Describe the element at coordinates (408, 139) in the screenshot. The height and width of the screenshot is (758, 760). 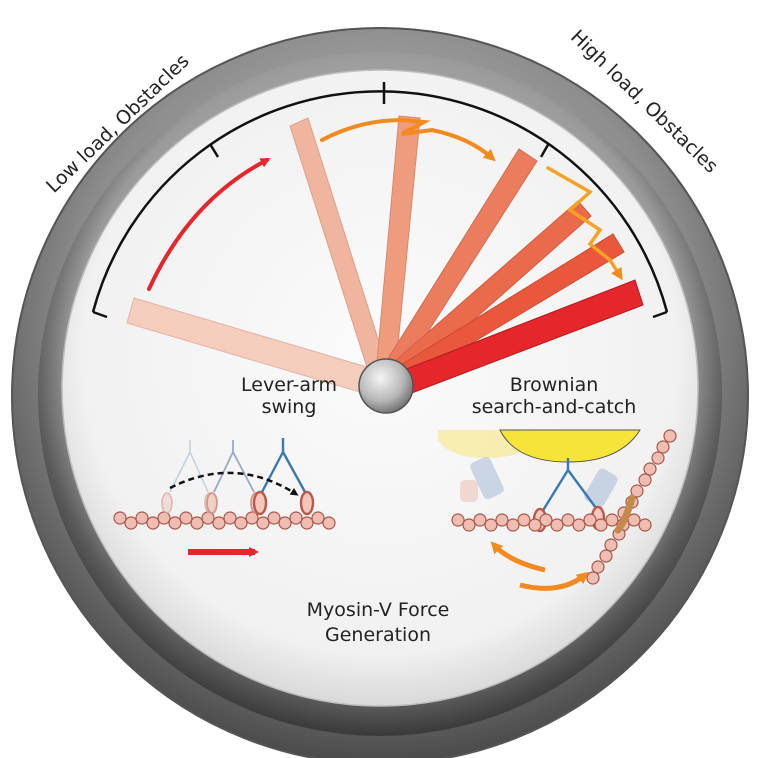
I see `brownian-arrow-top` at that location.